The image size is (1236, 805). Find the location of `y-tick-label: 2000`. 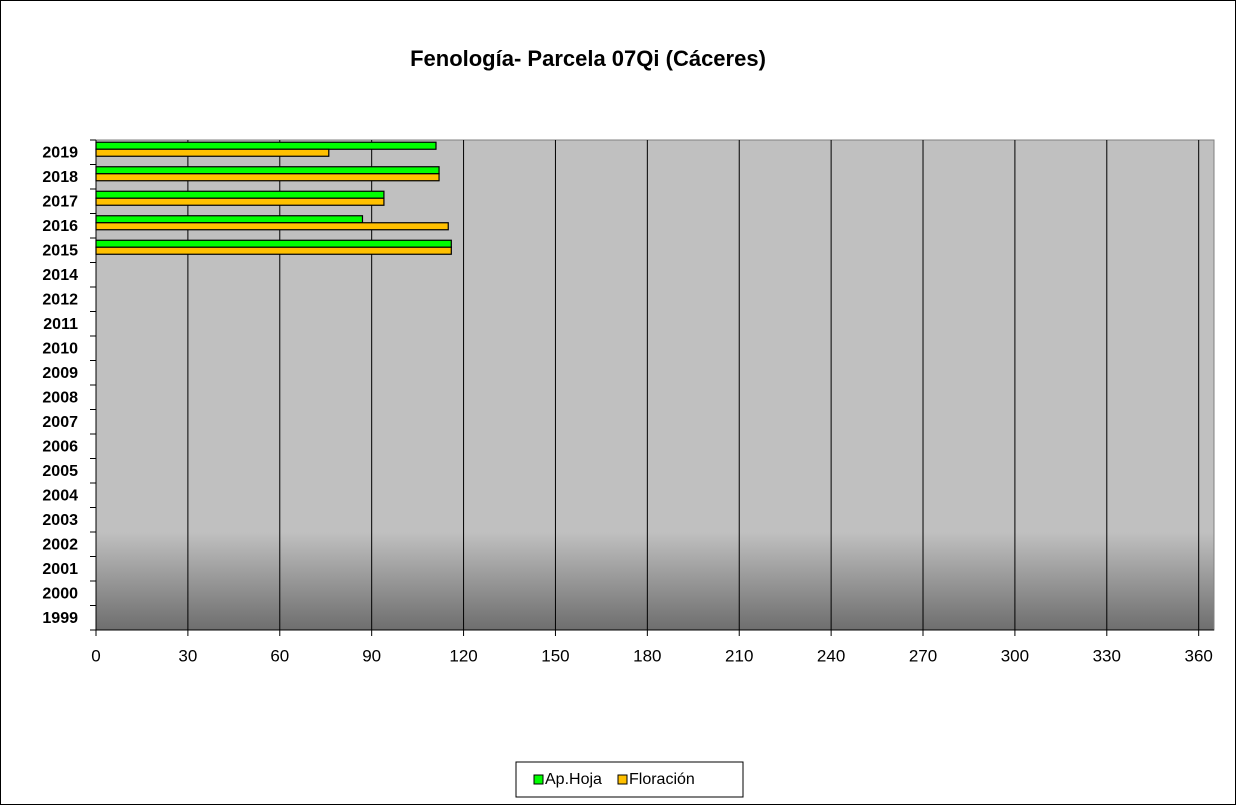

y-tick-label: 2000 is located at coordinates (60, 593).